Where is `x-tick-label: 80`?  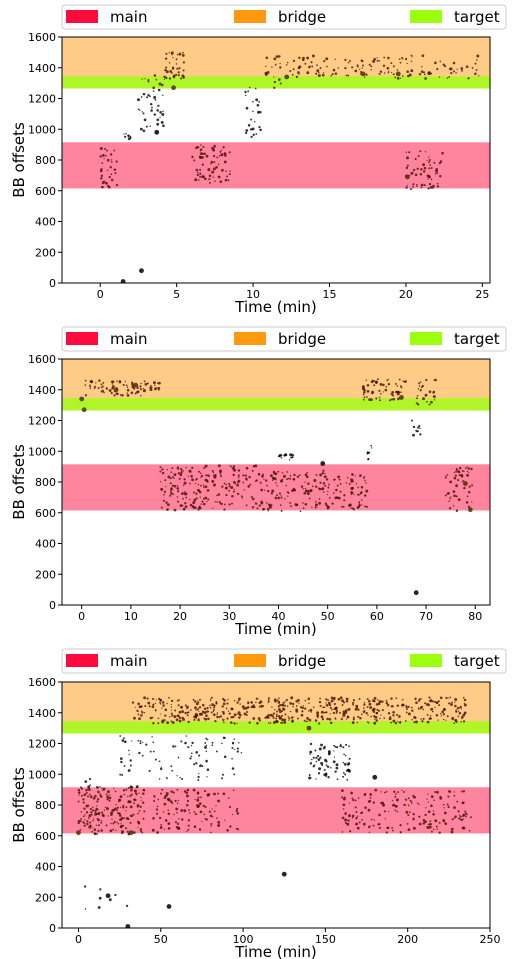
x-tick-label: 80 is located at coordinates (475, 616).